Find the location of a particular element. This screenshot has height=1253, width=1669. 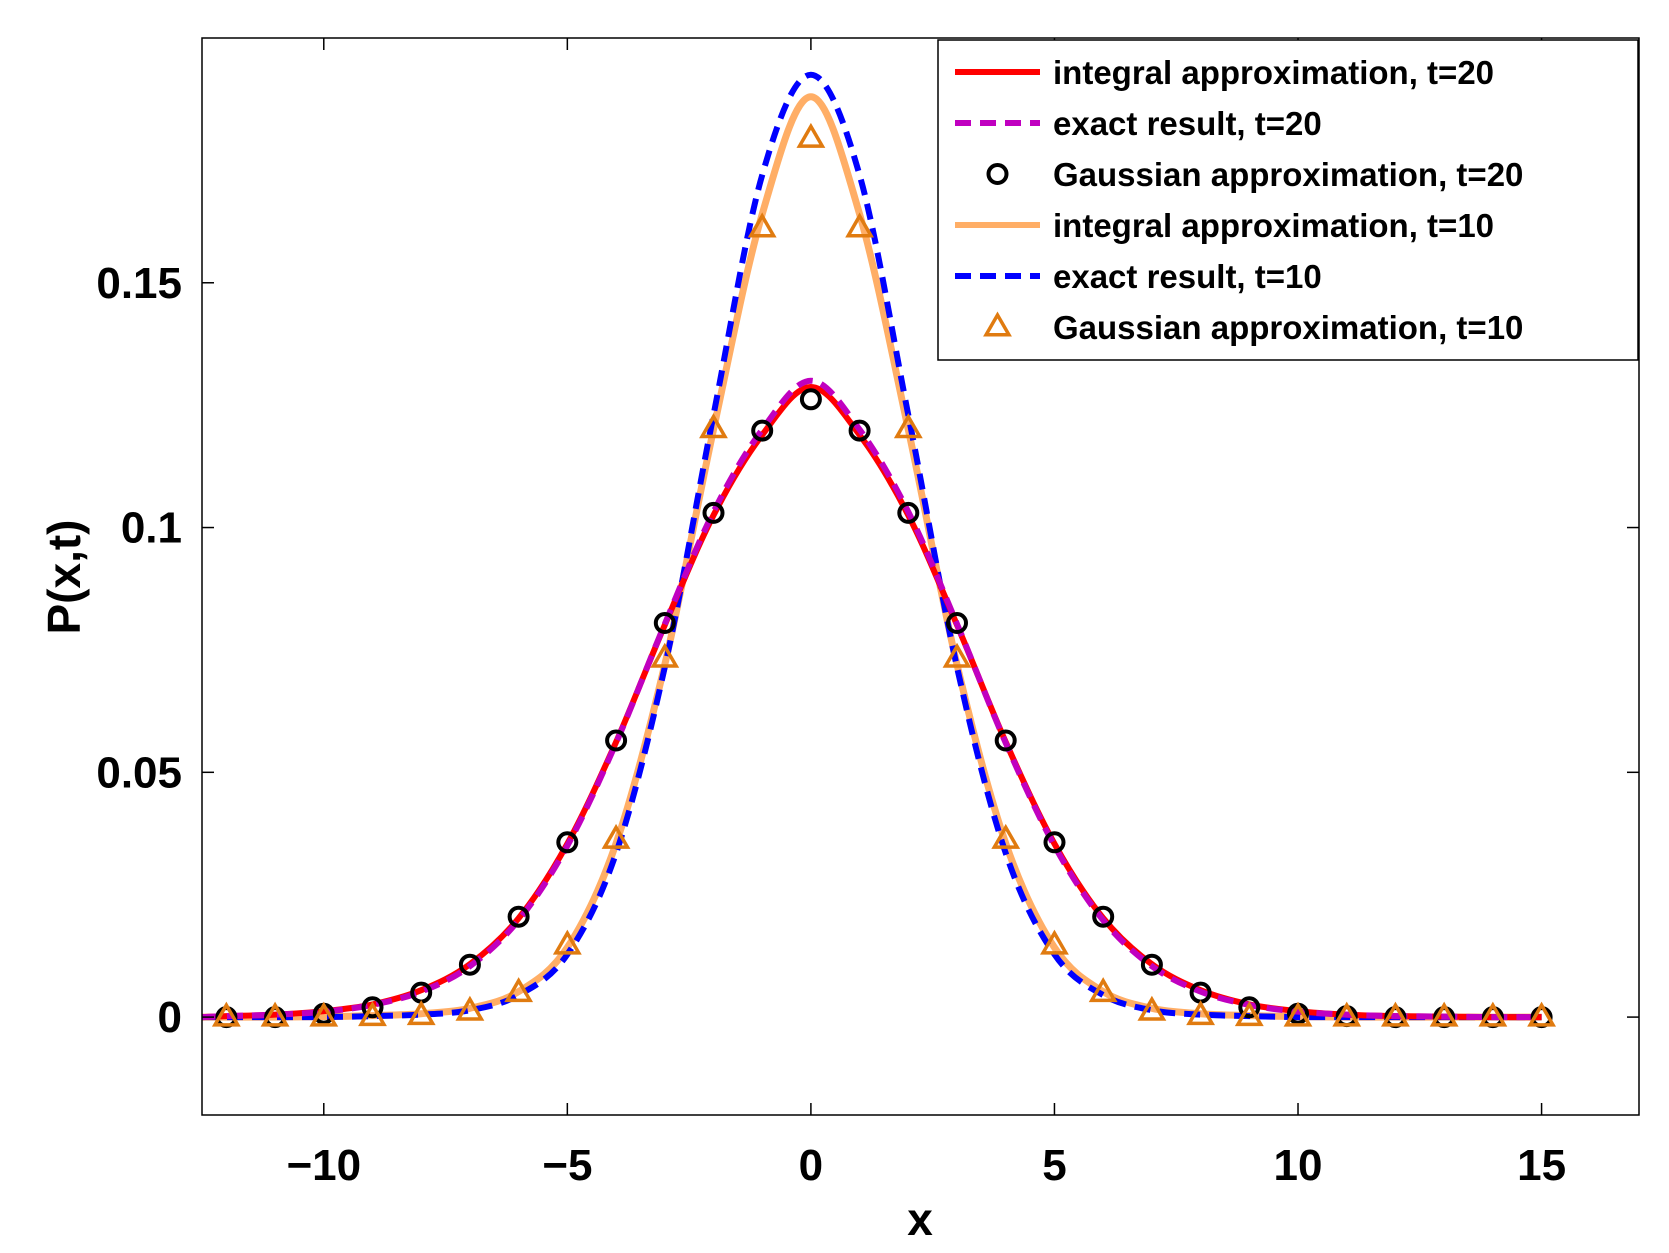

y-tick-label: 0 is located at coordinates (170, 1017).